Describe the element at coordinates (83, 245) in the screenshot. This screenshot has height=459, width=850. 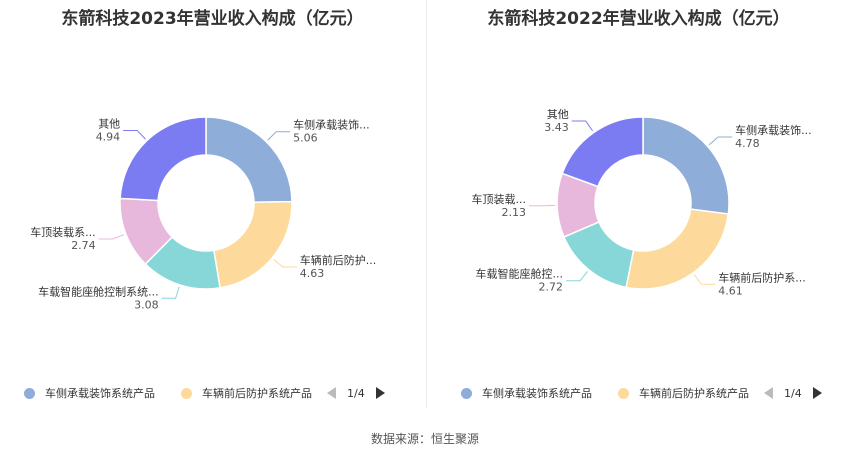
I see `slice-value-label: 2.74` at that location.